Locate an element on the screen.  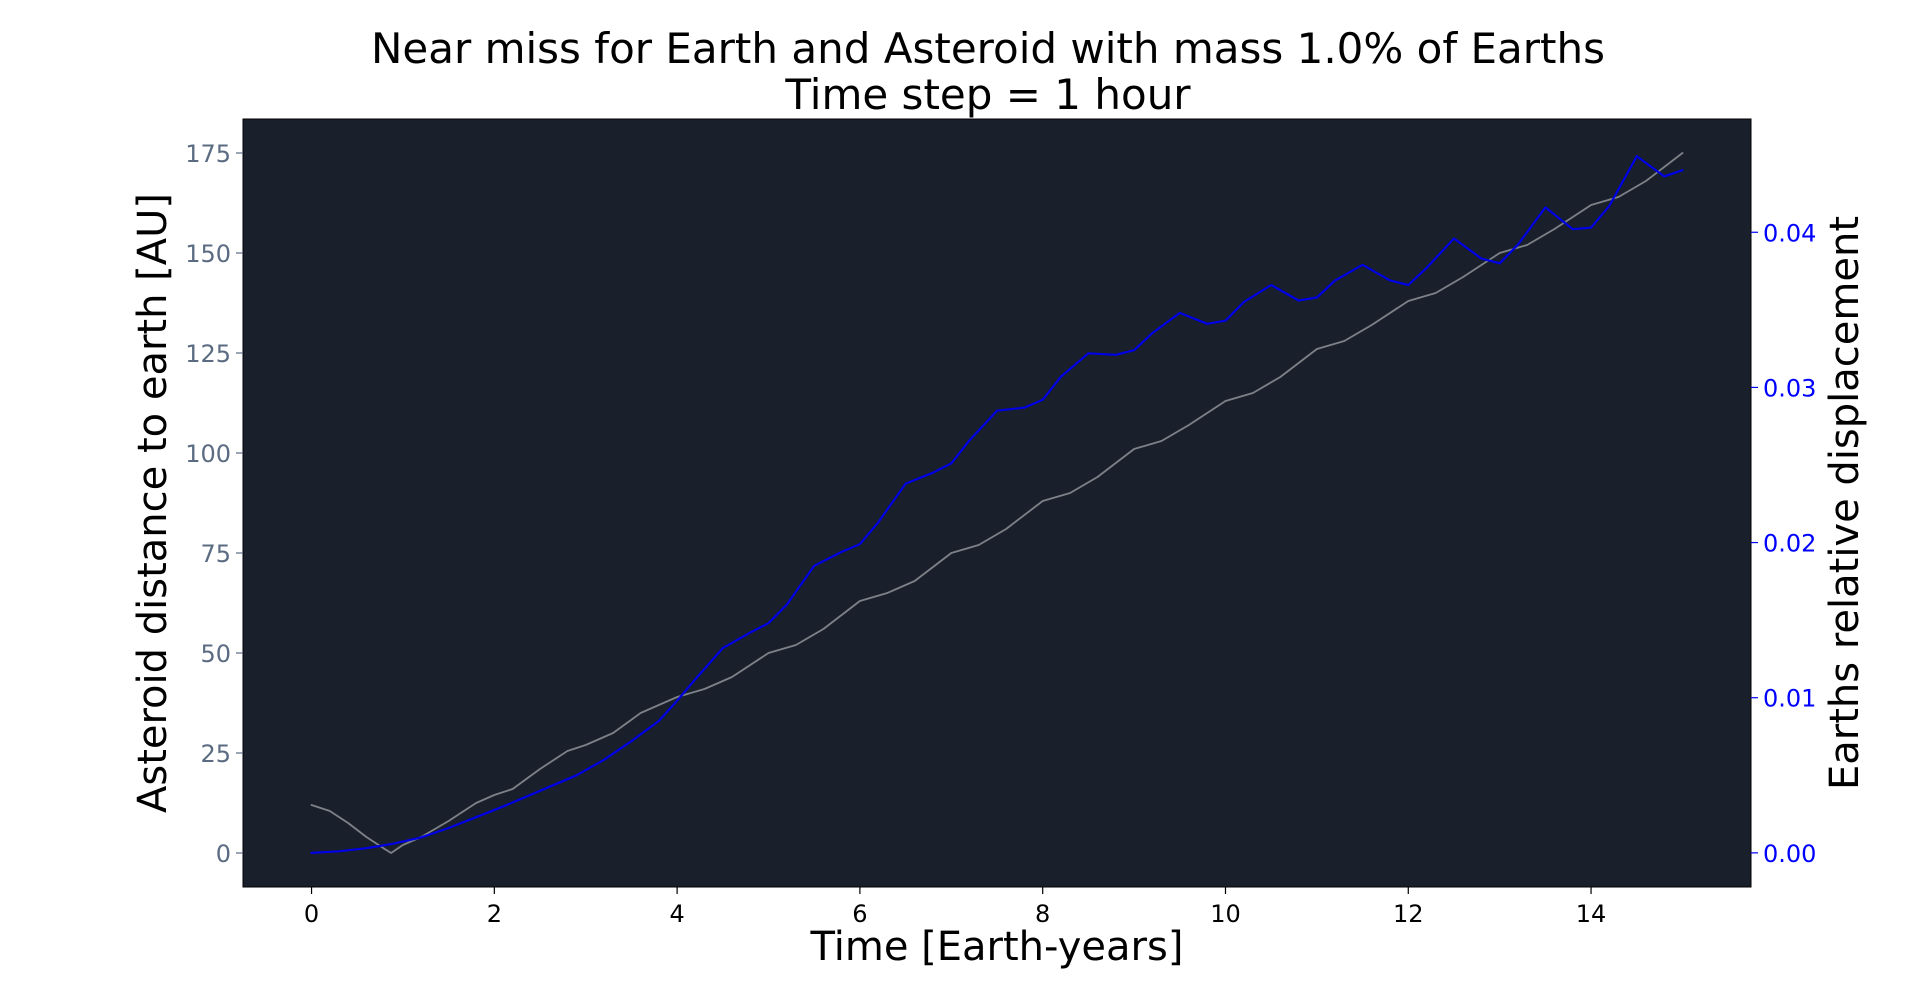
y-left-ticks: 0 25 50 75 100 125 150 175 is located at coordinates (214, 504).